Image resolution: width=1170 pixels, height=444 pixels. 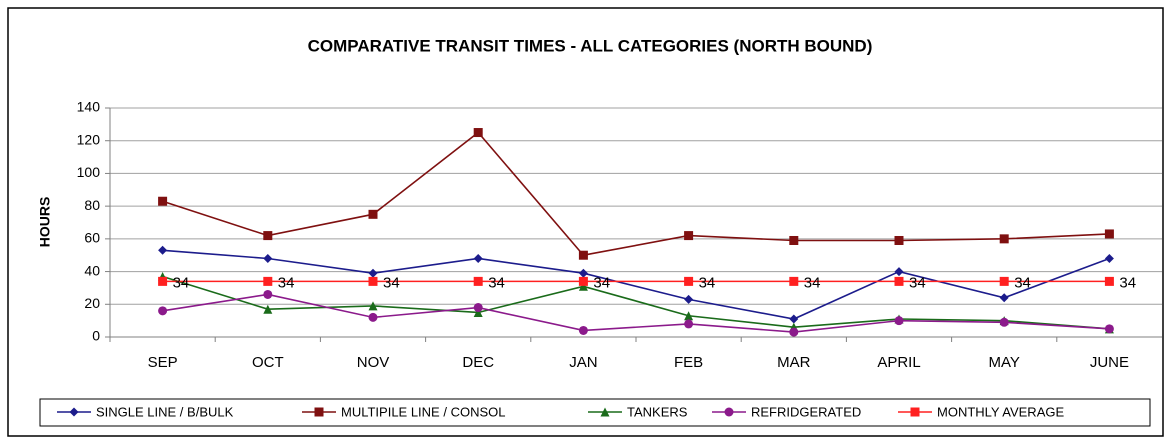 I want to click on legend-label: MONTHLY AVERAGE, so click(x=1000, y=411).